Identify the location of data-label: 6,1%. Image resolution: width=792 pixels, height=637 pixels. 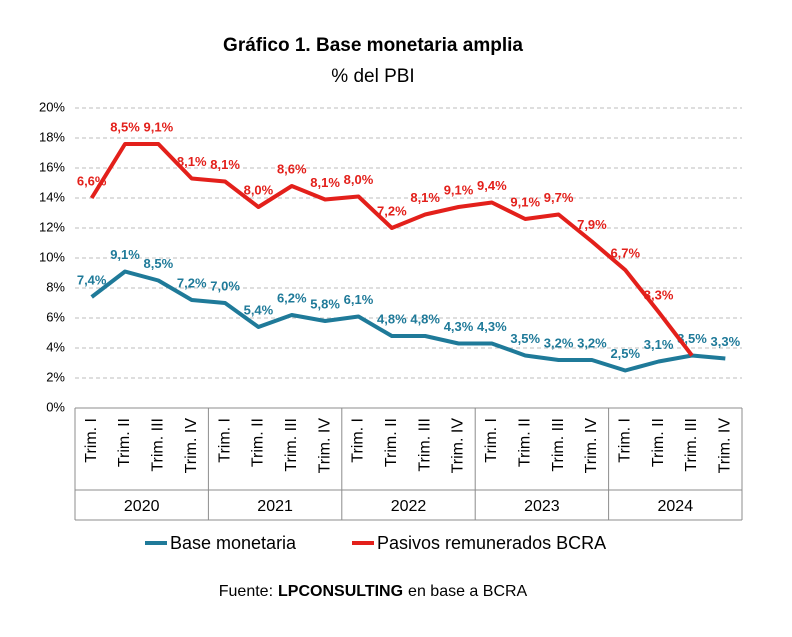
(359, 299).